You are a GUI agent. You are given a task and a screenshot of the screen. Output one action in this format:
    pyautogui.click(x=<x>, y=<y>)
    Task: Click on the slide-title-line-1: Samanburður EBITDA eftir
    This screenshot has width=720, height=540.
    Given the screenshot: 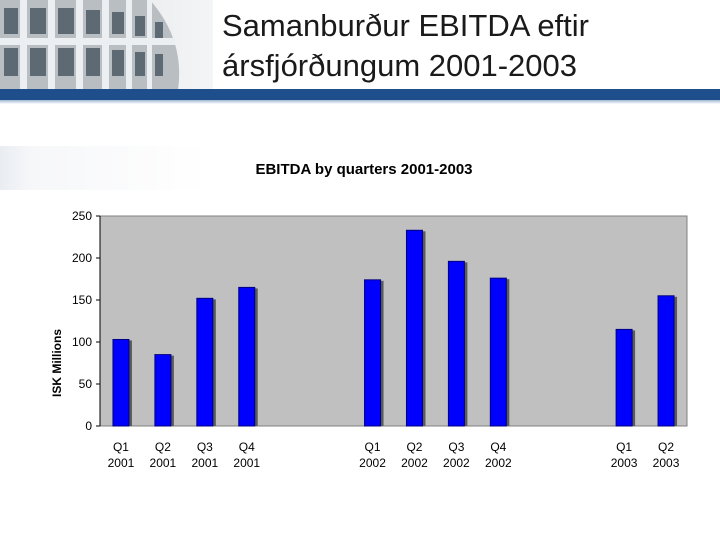 What is the action you would take?
    pyautogui.click(x=405, y=25)
    